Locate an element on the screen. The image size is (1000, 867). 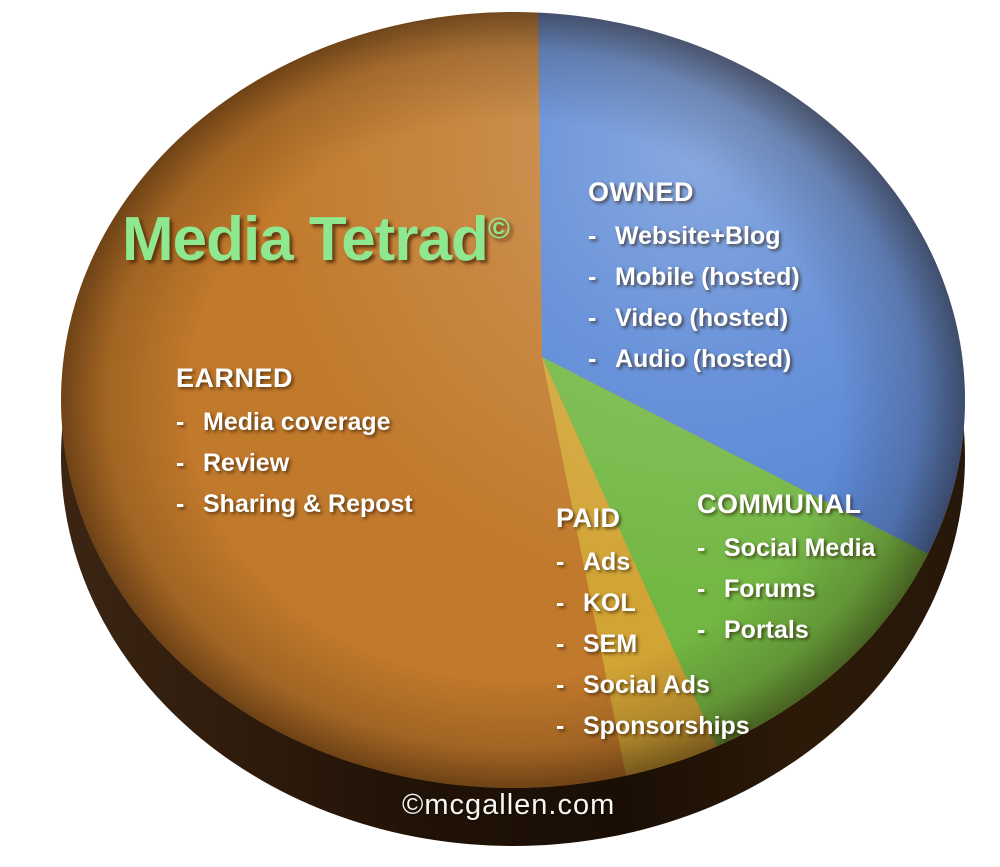
copyright-symbol: © is located at coordinates (498, 229).